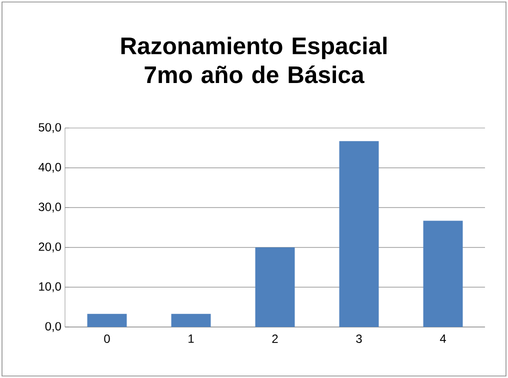  Describe the element at coordinates (53, 327) in the screenshot. I see `y-tick-label: 0,0` at that location.